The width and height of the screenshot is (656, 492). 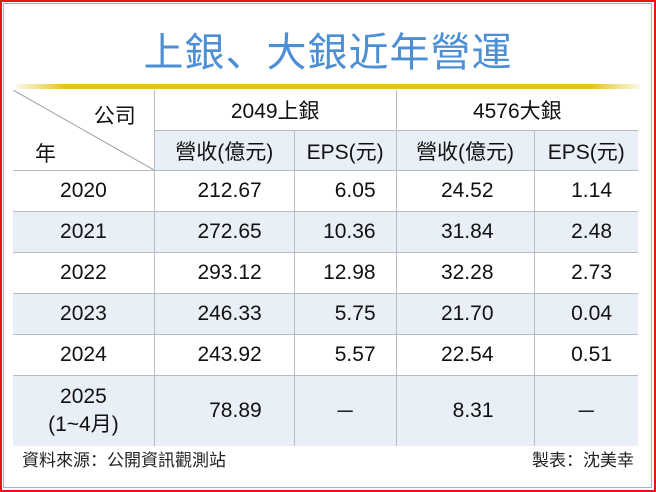 I want to click on year-label: 2024, so click(x=83, y=354).